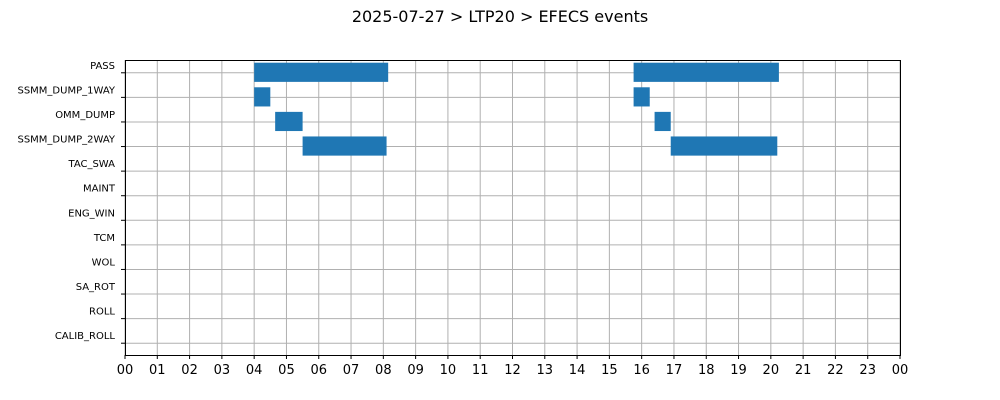 Image resolution: width=1000 pixels, height=400 pixels. Describe the element at coordinates (674, 370) in the screenshot. I see `x-tick-label: 17` at that location.